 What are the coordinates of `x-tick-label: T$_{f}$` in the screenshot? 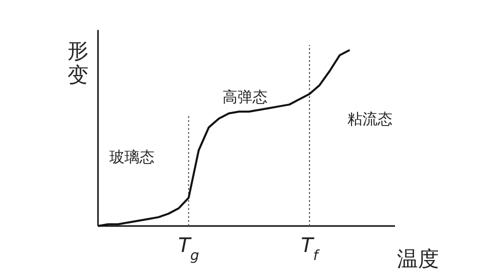 It's located at (310, 248).